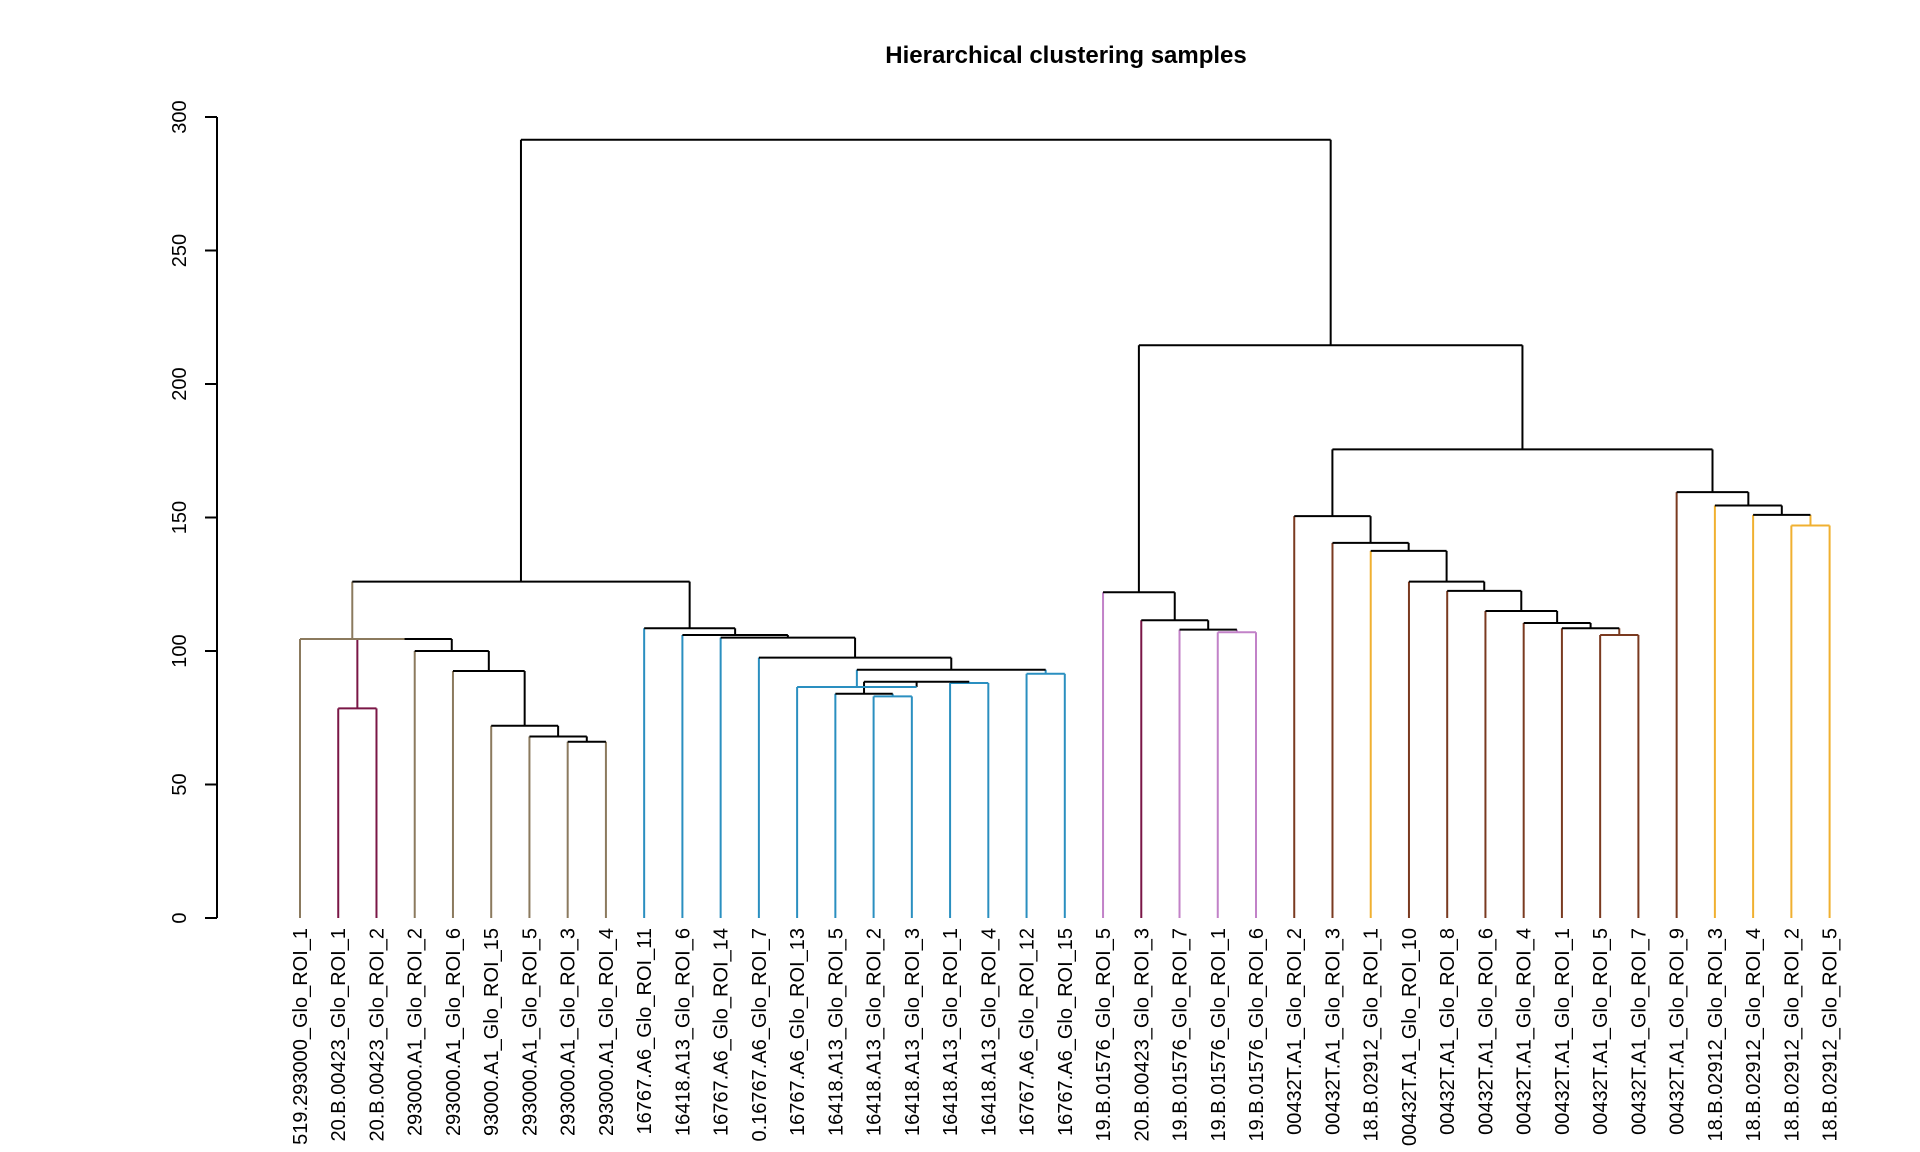  What do you see at coordinates (683, 1032) in the screenshot?
I see `leaf-label: 16418.A13_Glo_ROI_6` at bounding box center [683, 1032].